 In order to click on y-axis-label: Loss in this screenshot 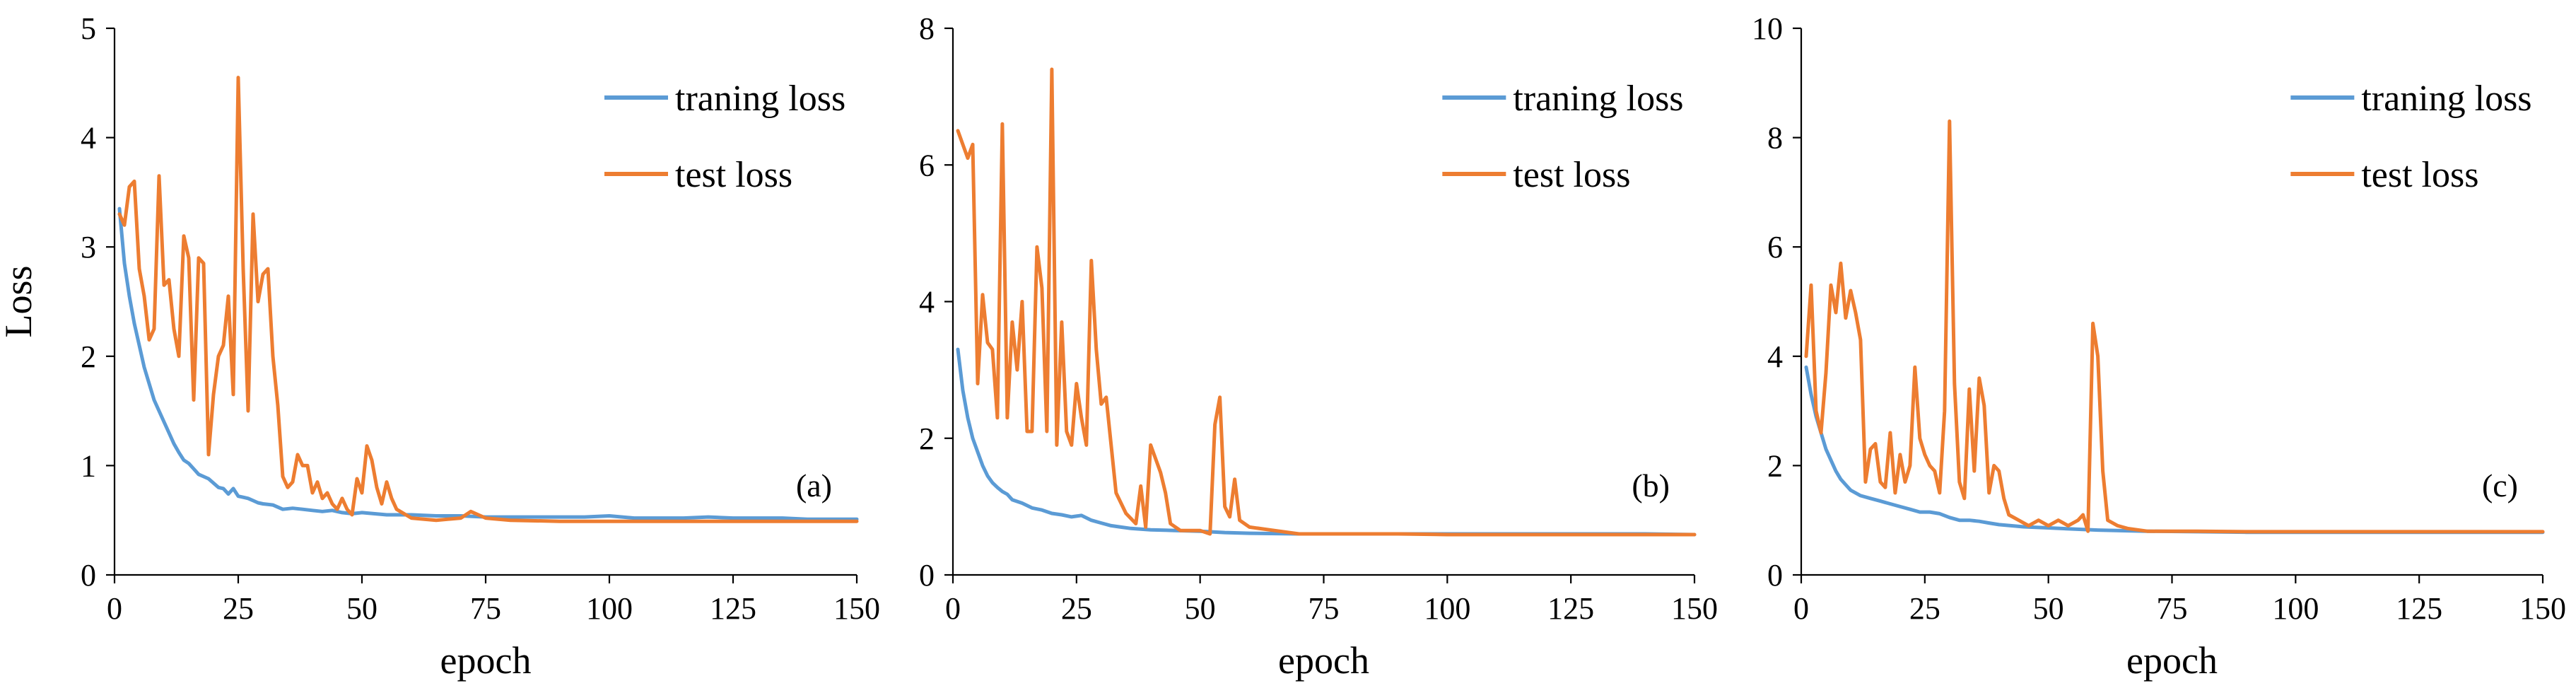, I will do `click(20, 301)`.